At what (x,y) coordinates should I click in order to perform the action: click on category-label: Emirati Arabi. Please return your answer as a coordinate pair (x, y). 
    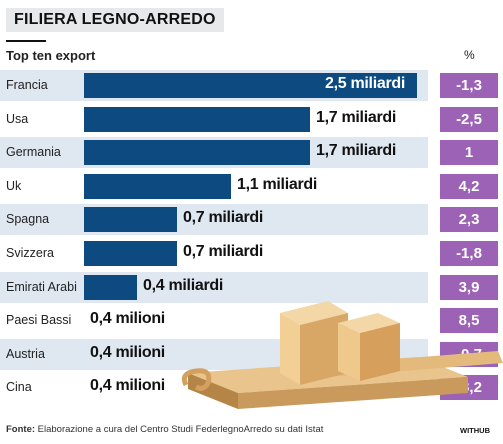
    Looking at the image, I should click on (41, 286).